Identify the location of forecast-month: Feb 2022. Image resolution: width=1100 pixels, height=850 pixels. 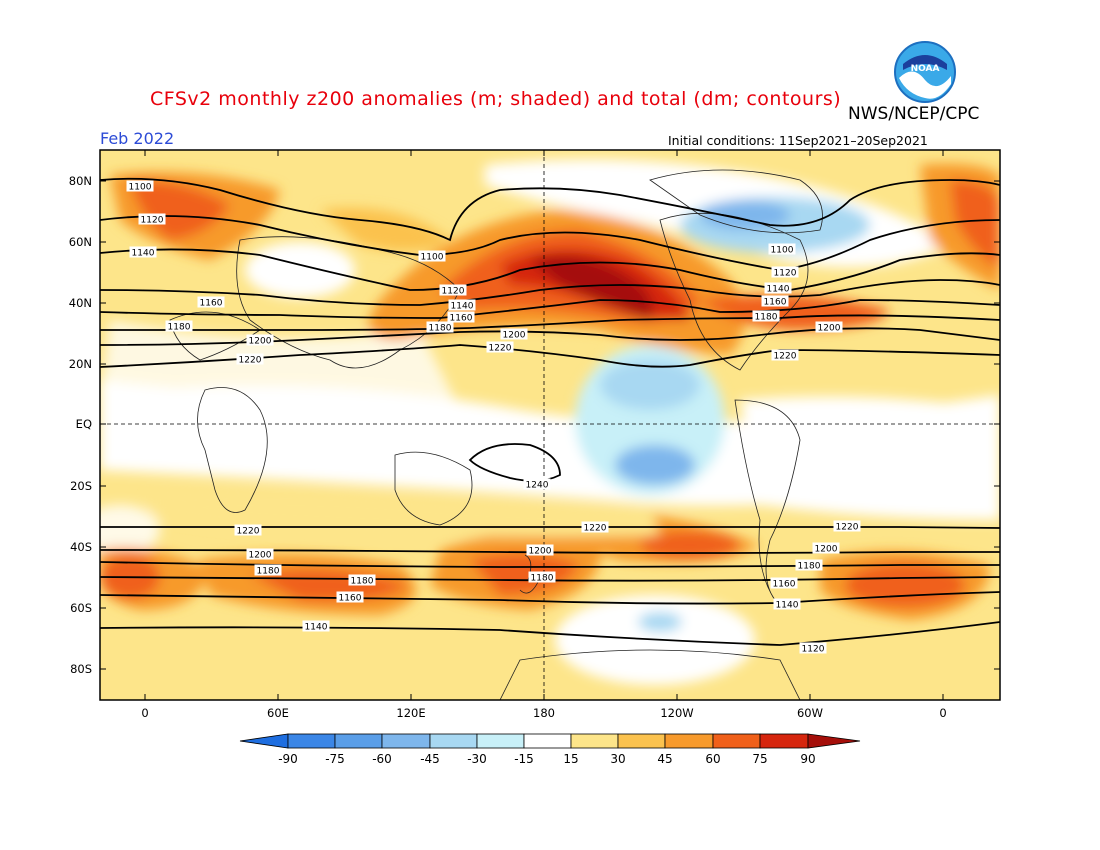
(137, 138).